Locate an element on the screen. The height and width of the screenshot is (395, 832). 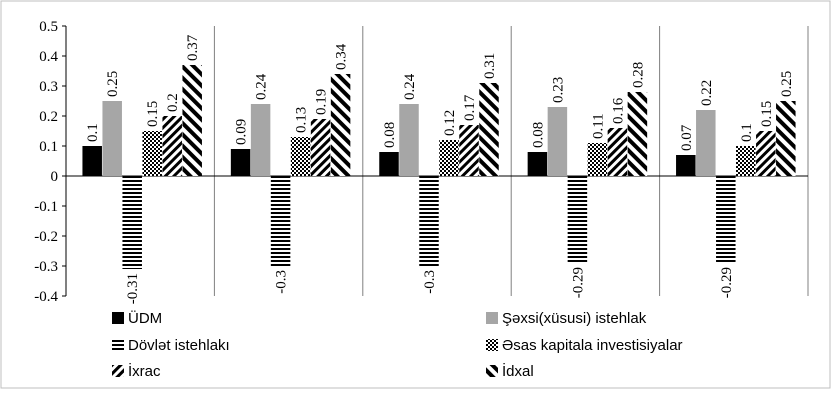
legend-label: Dövlət istehlakı is located at coordinates (179, 345).